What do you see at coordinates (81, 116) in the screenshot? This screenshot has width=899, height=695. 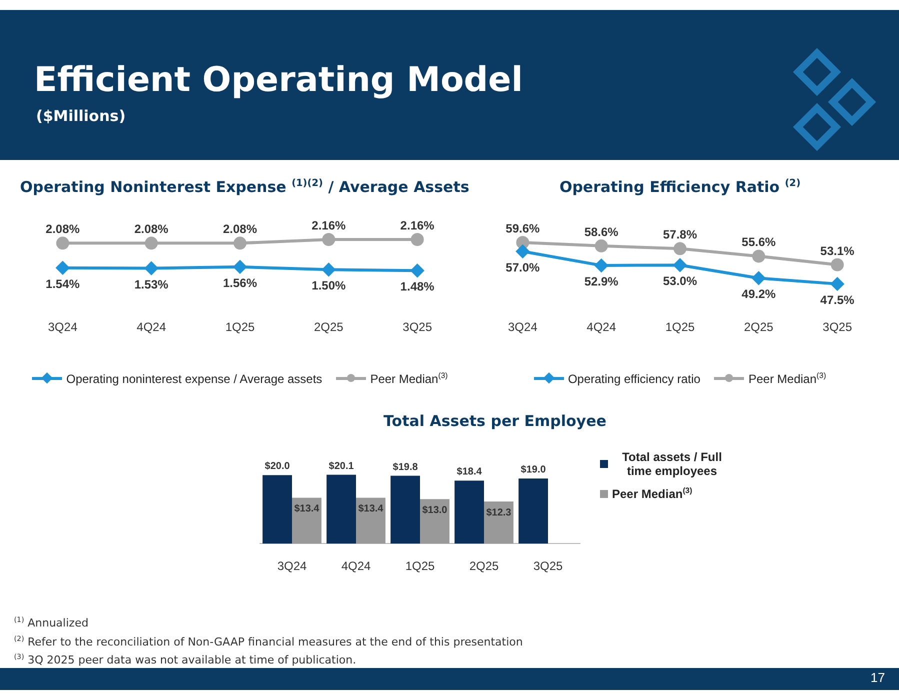 I see `text: ($Millions)` at bounding box center [81, 116].